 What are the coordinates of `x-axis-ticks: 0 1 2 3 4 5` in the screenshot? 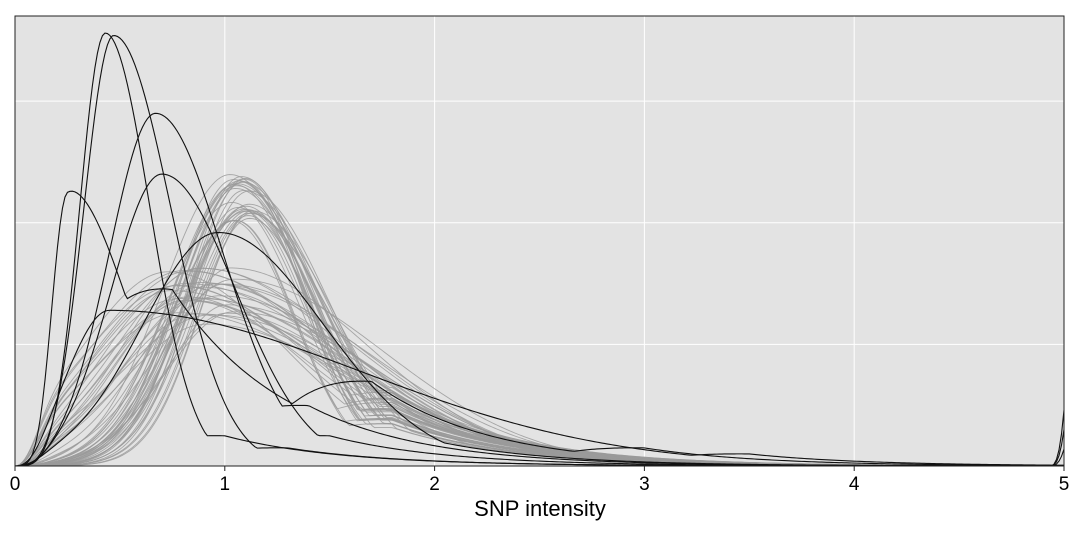 It's located at (540, 480).